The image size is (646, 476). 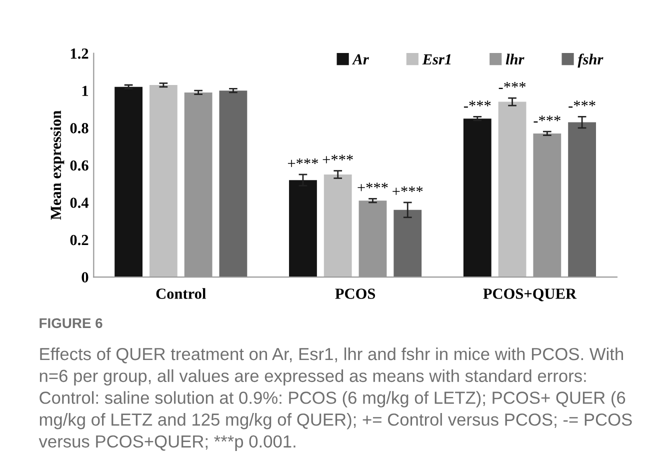 What do you see at coordinates (436, 59) in the screenshot?
I see `legend-label: Esr1` at bounding box center [436, 59].